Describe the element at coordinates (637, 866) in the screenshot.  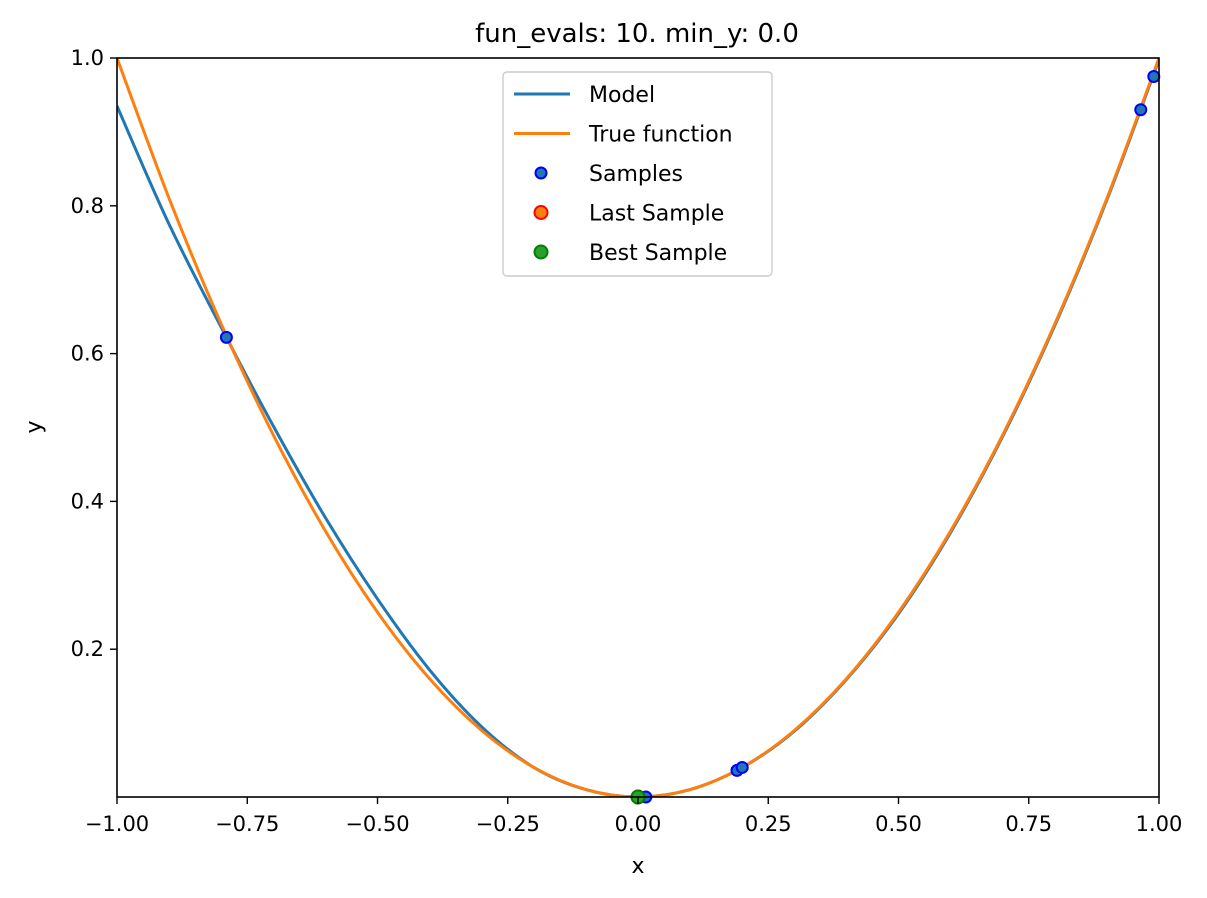
I see `x-axis-label: x` at that location.